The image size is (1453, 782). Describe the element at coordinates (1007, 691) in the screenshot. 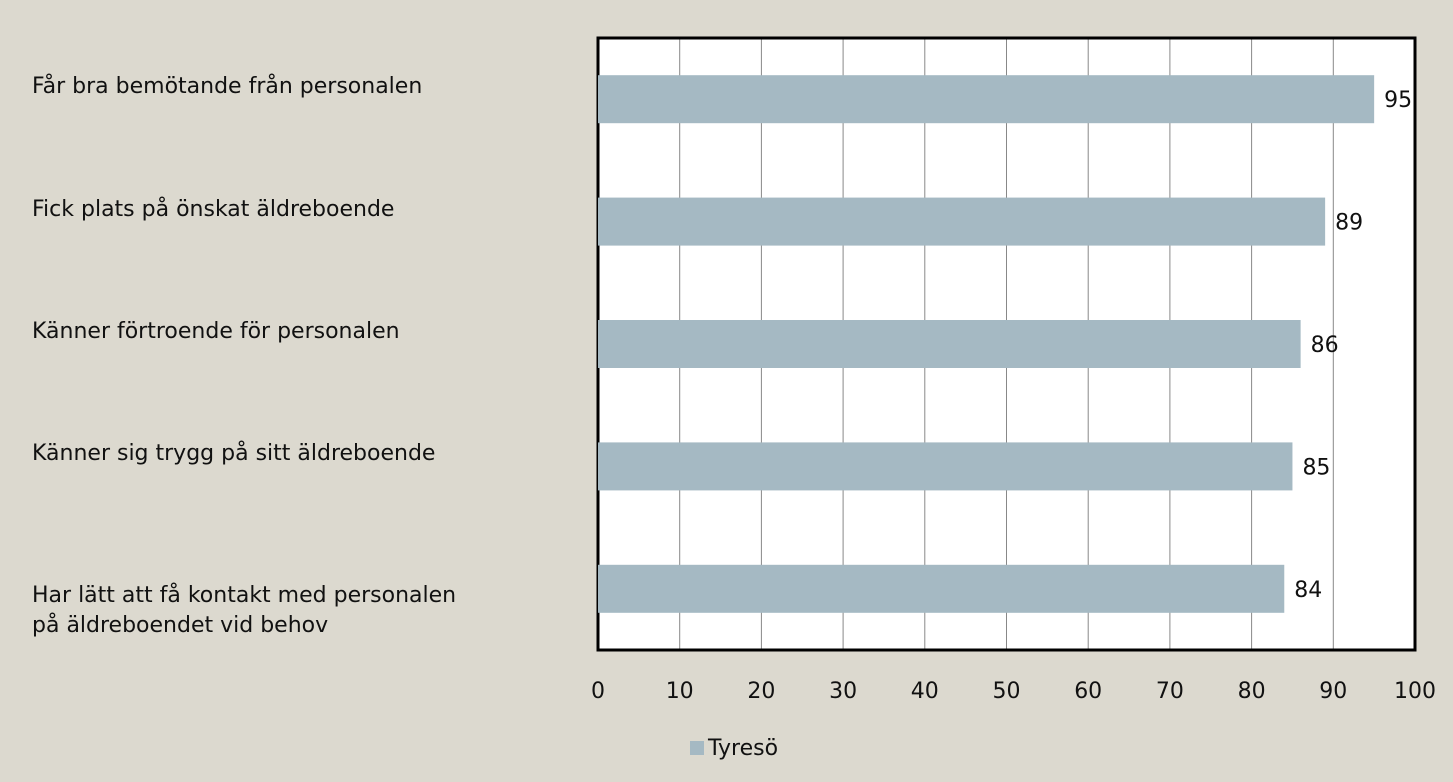

I see `x-tick-label: 50` at that location.